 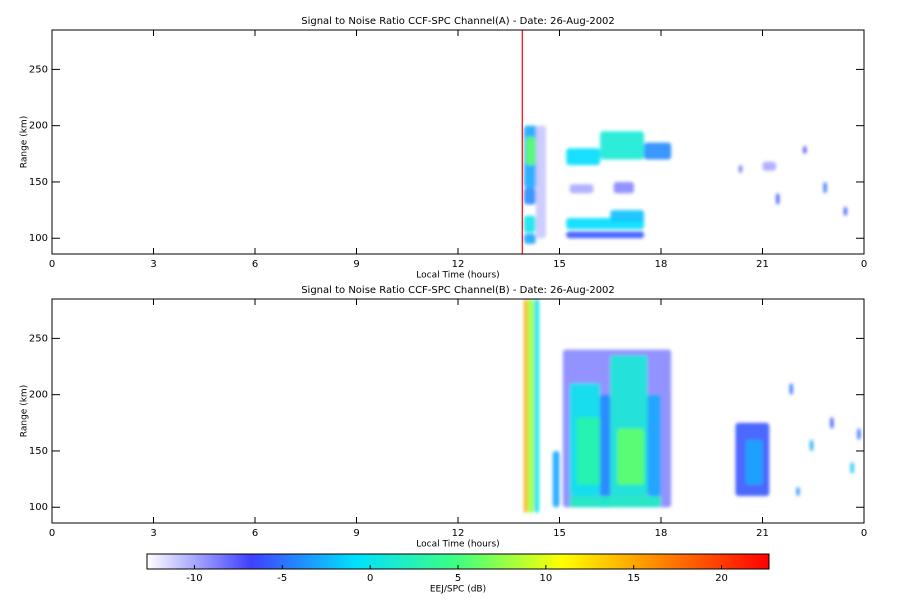 What do you see at coordinates (282, 578) in the screenshot?
I see `colorbar-tick-label: -5` at bounding box center [282, 578].